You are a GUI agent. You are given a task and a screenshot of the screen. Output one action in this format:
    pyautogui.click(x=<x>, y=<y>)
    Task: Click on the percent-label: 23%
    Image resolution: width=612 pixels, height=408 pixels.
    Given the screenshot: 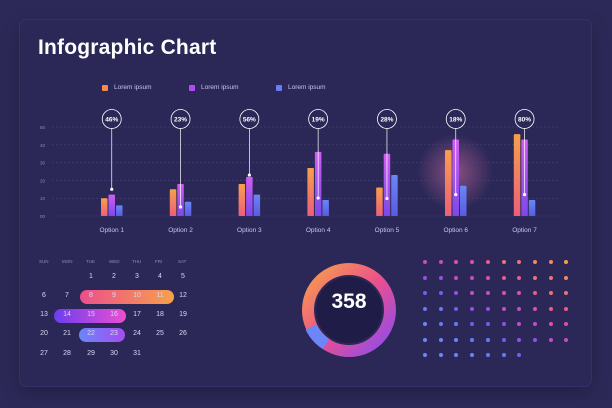 What is the action you would take?
    pyautogui.click(x=180, y=120)
    